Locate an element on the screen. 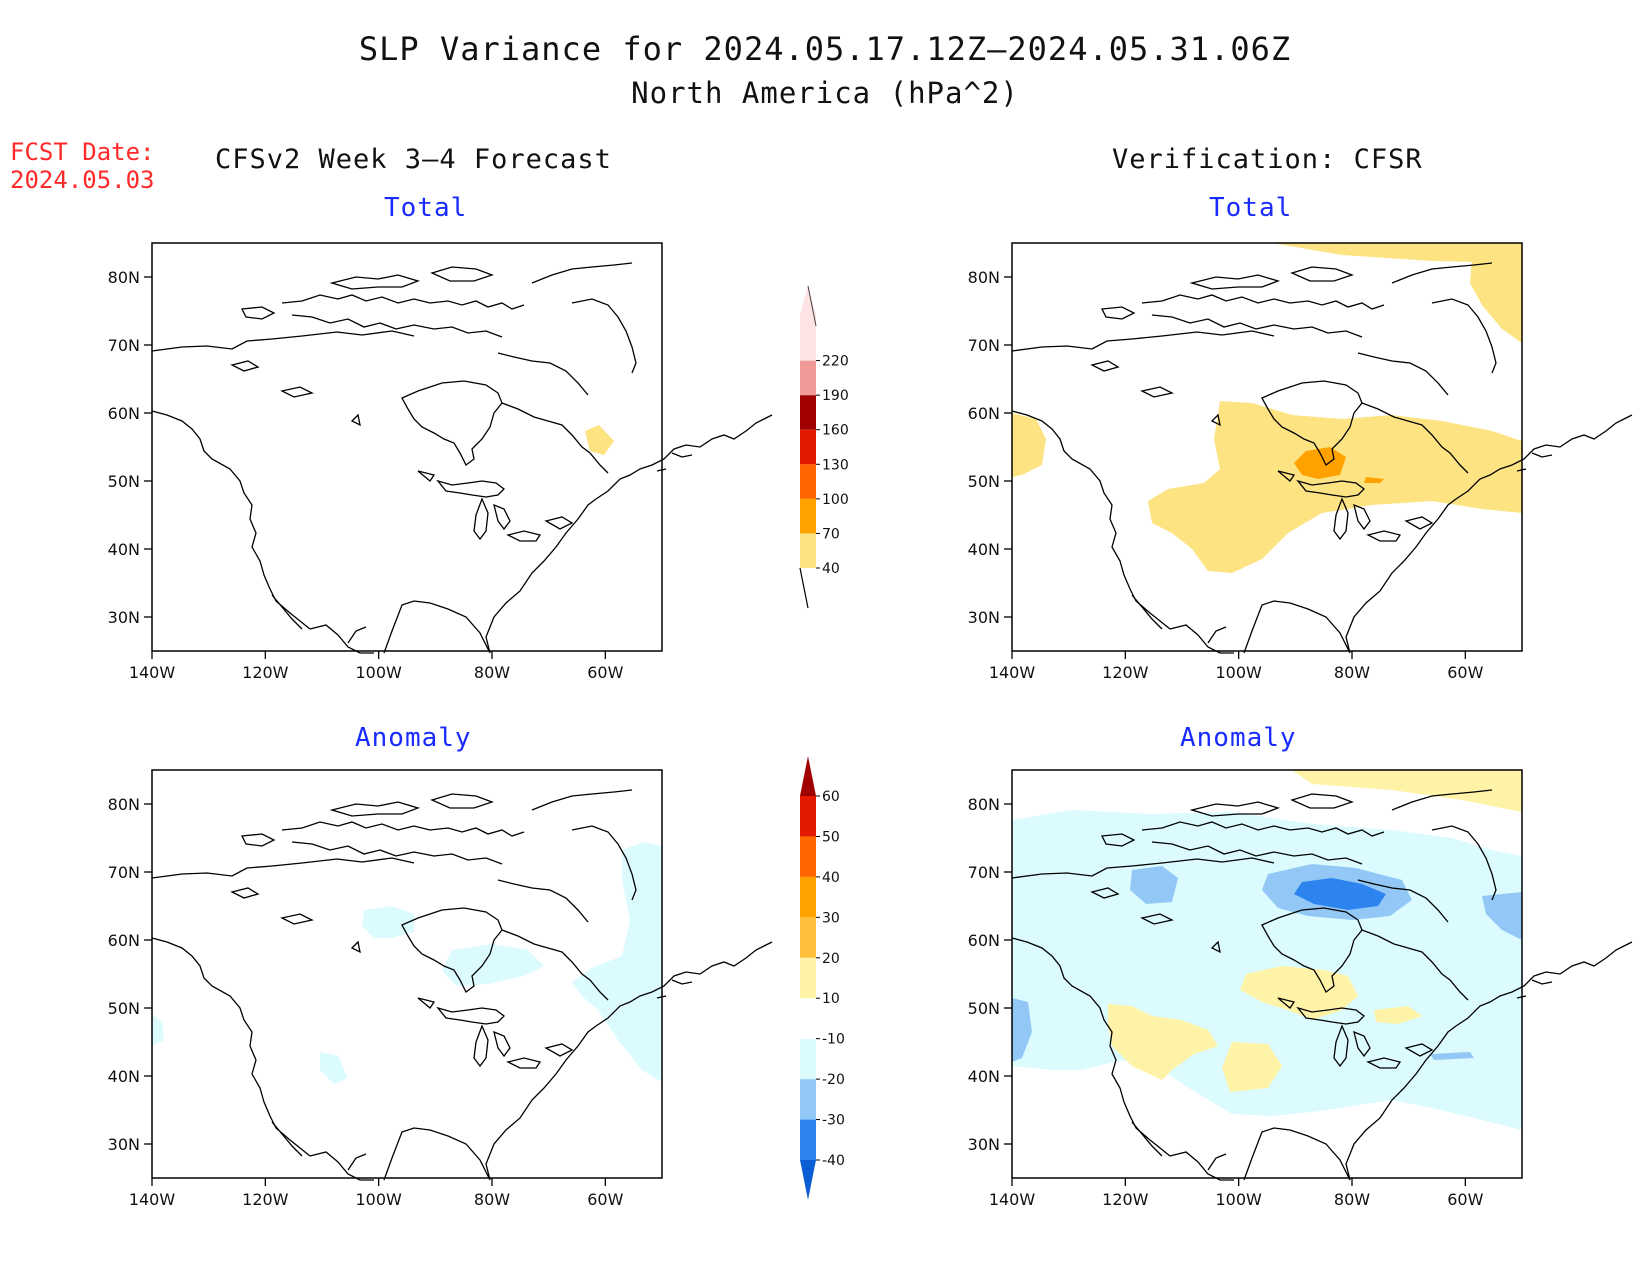  verification-total-label: Total is located at coordinates (1251, 208).